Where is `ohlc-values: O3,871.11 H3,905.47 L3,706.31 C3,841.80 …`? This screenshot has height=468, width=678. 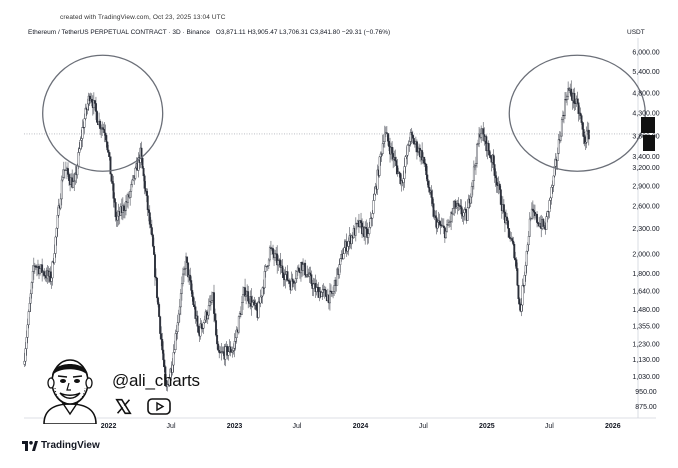 ohlc-values: O3,871.11 H3,905.47 L3,706.31 C3,841.80 … is located at coordinates (303, 32).